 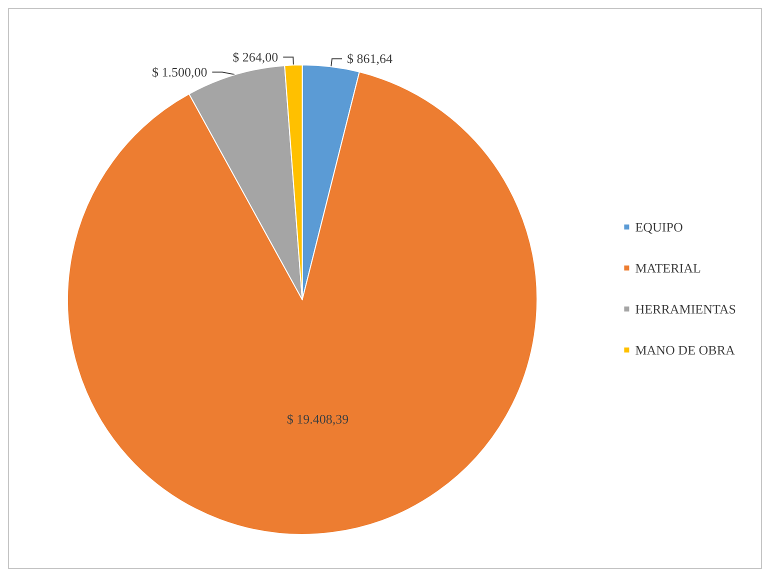 I want to click on legend-label: HERRAMIENTAS, so click(x=685, y=309).